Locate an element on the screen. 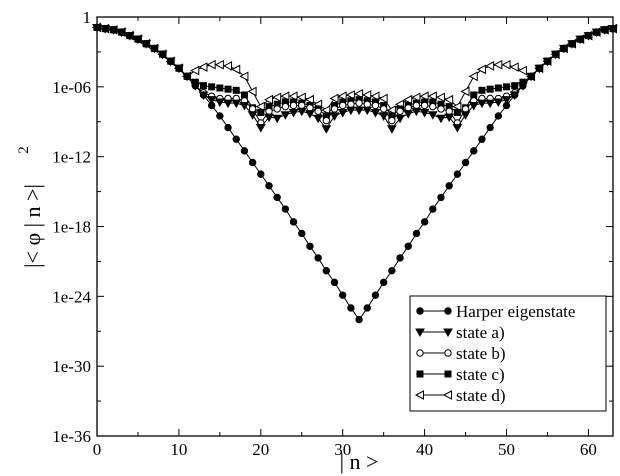  y-axis-label: |< φ | n >| is located at coordinates (32, 226).